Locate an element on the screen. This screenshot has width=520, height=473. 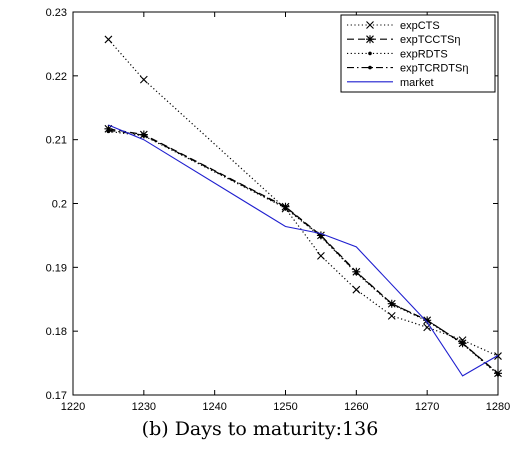
legend-label: expCTS is located at coordinates (420, 26).